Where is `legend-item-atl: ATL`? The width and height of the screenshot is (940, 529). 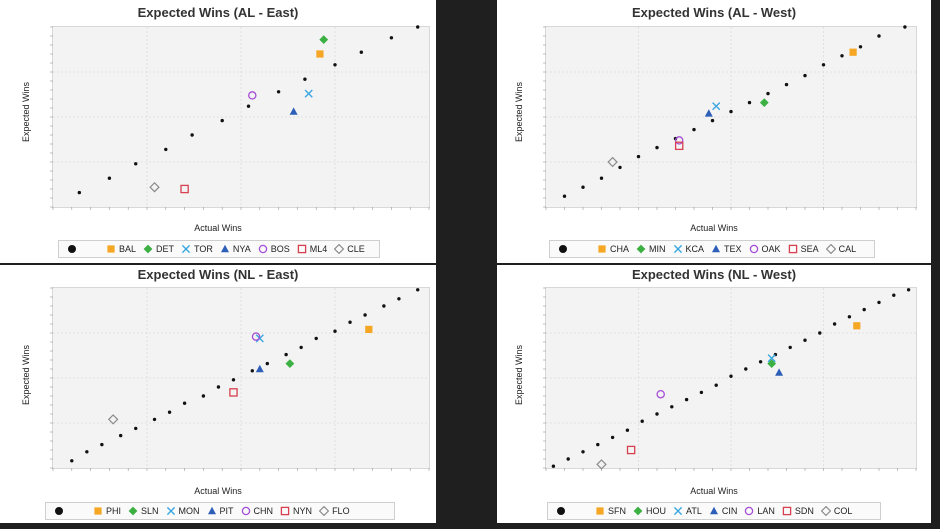 legend-item-atl: ATL is located at coordinates (687, 511).